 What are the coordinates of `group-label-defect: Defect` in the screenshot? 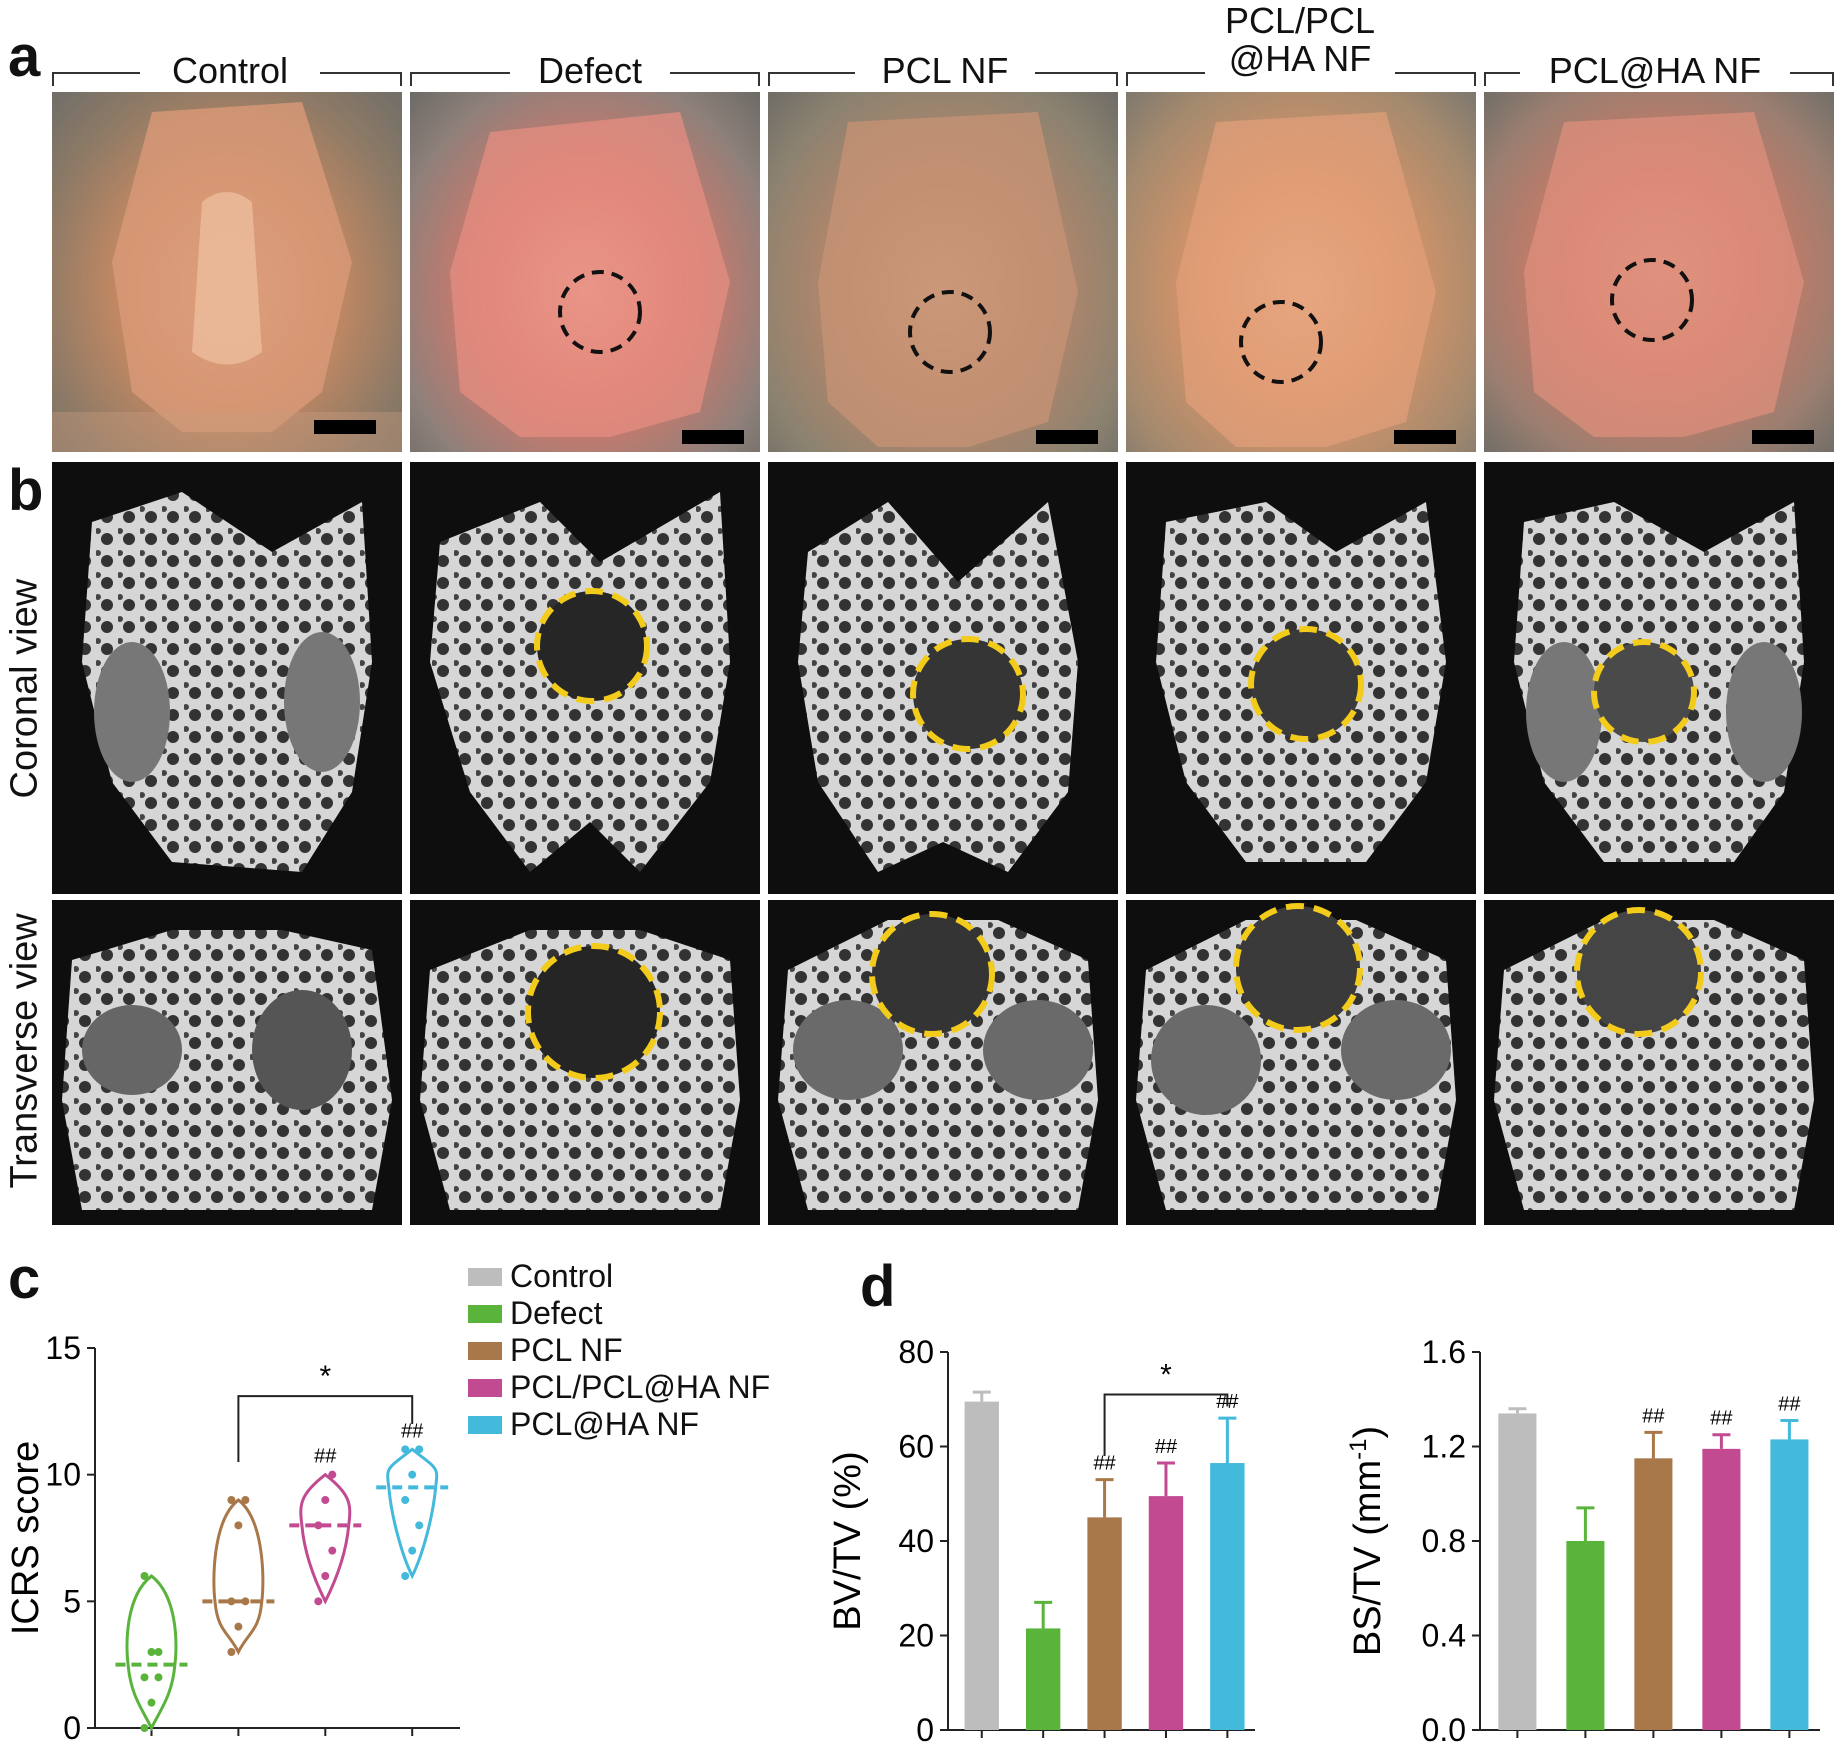 It's located at (590, 71).